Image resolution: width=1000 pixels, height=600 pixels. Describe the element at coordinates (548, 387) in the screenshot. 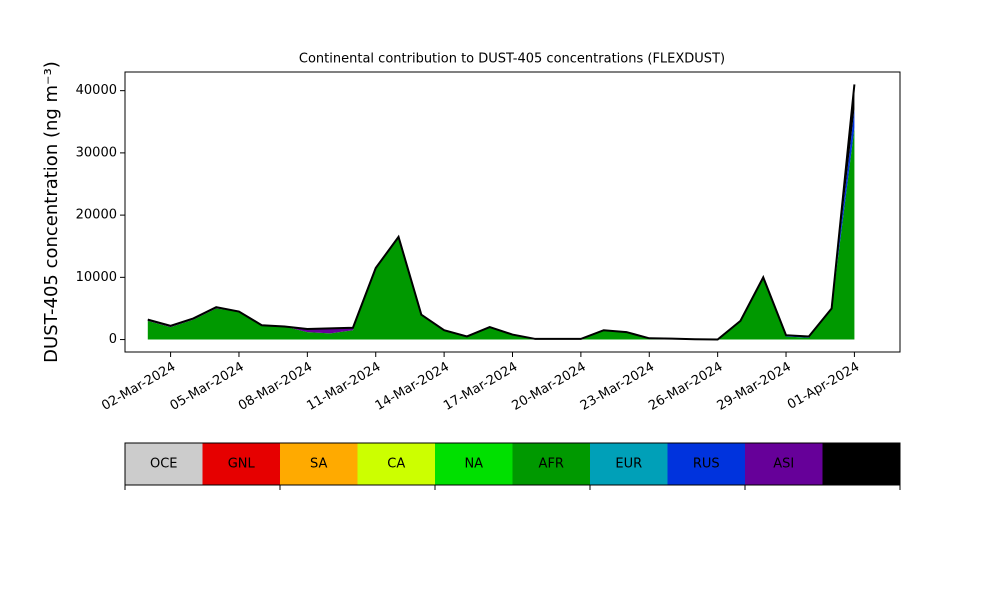

I see `x-tick-label: 20-Mar-2024` at that location.